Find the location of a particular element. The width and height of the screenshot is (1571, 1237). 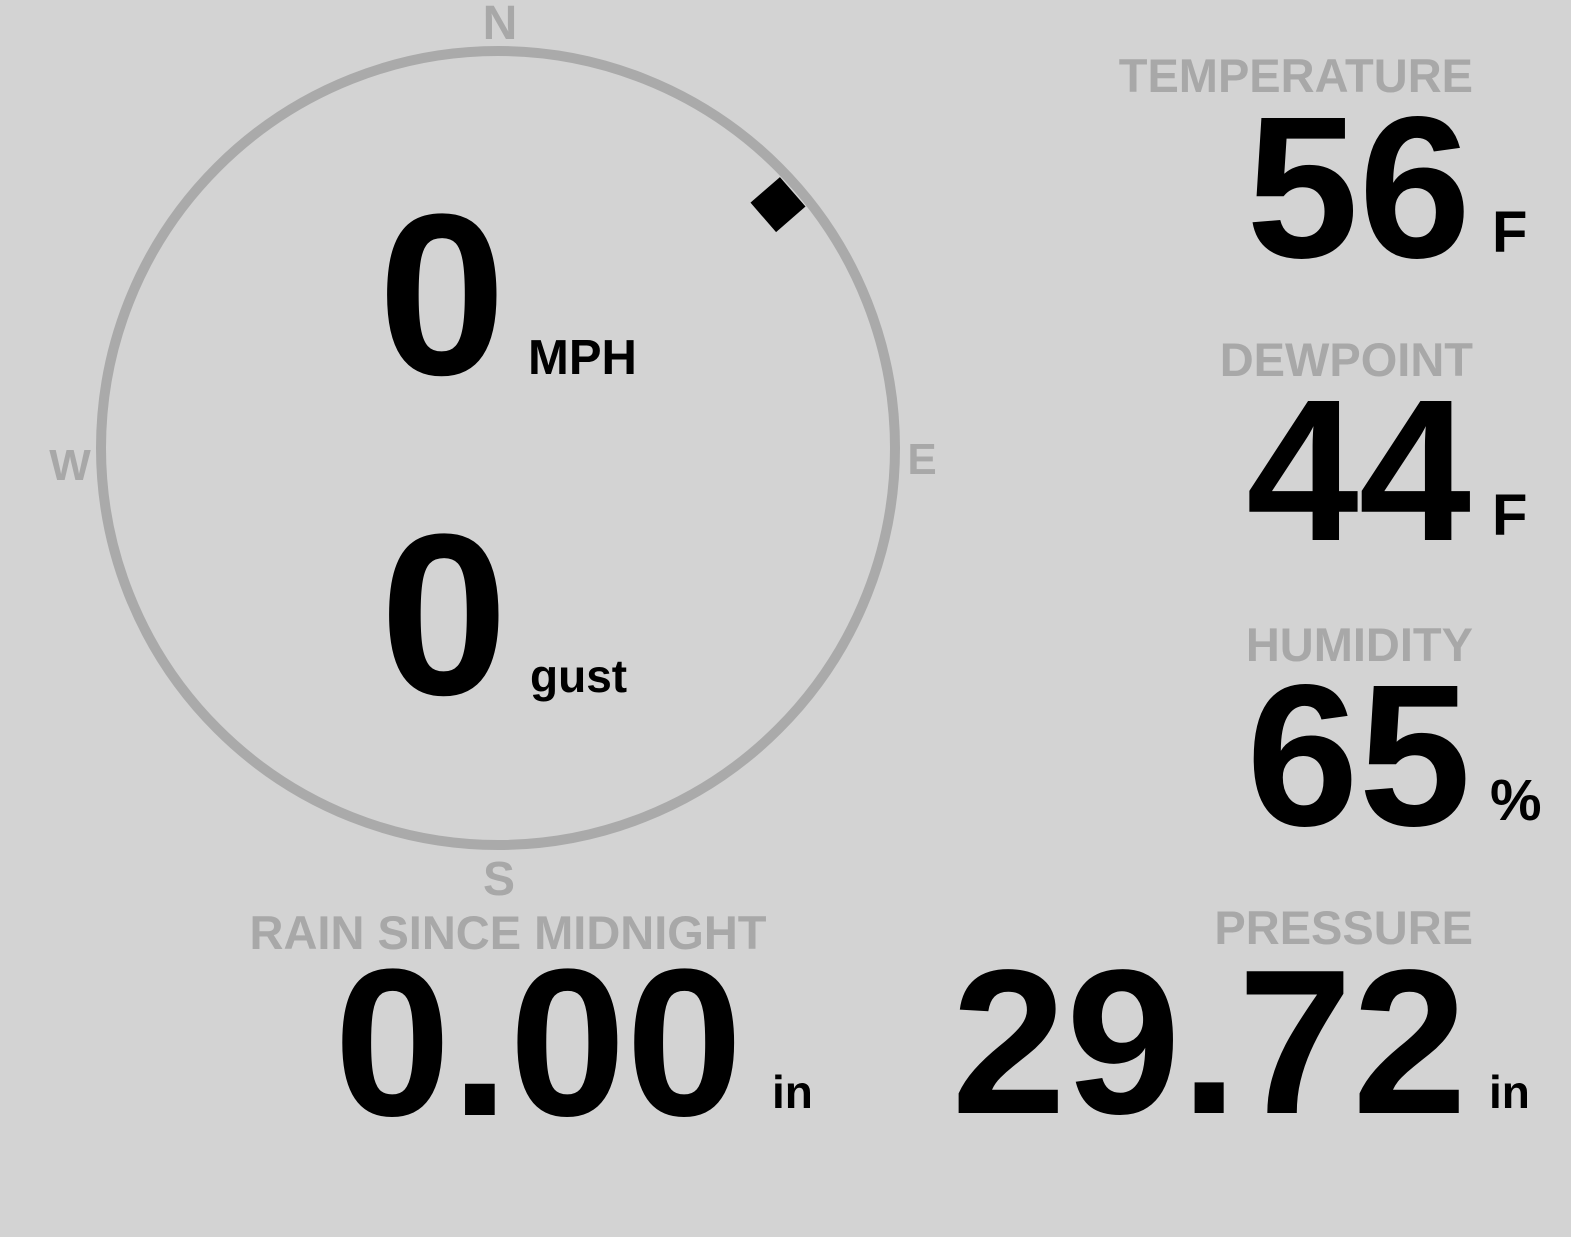

rain-label: RAIN SINCE MIDNIGHT is located at coordinates (508, 932).